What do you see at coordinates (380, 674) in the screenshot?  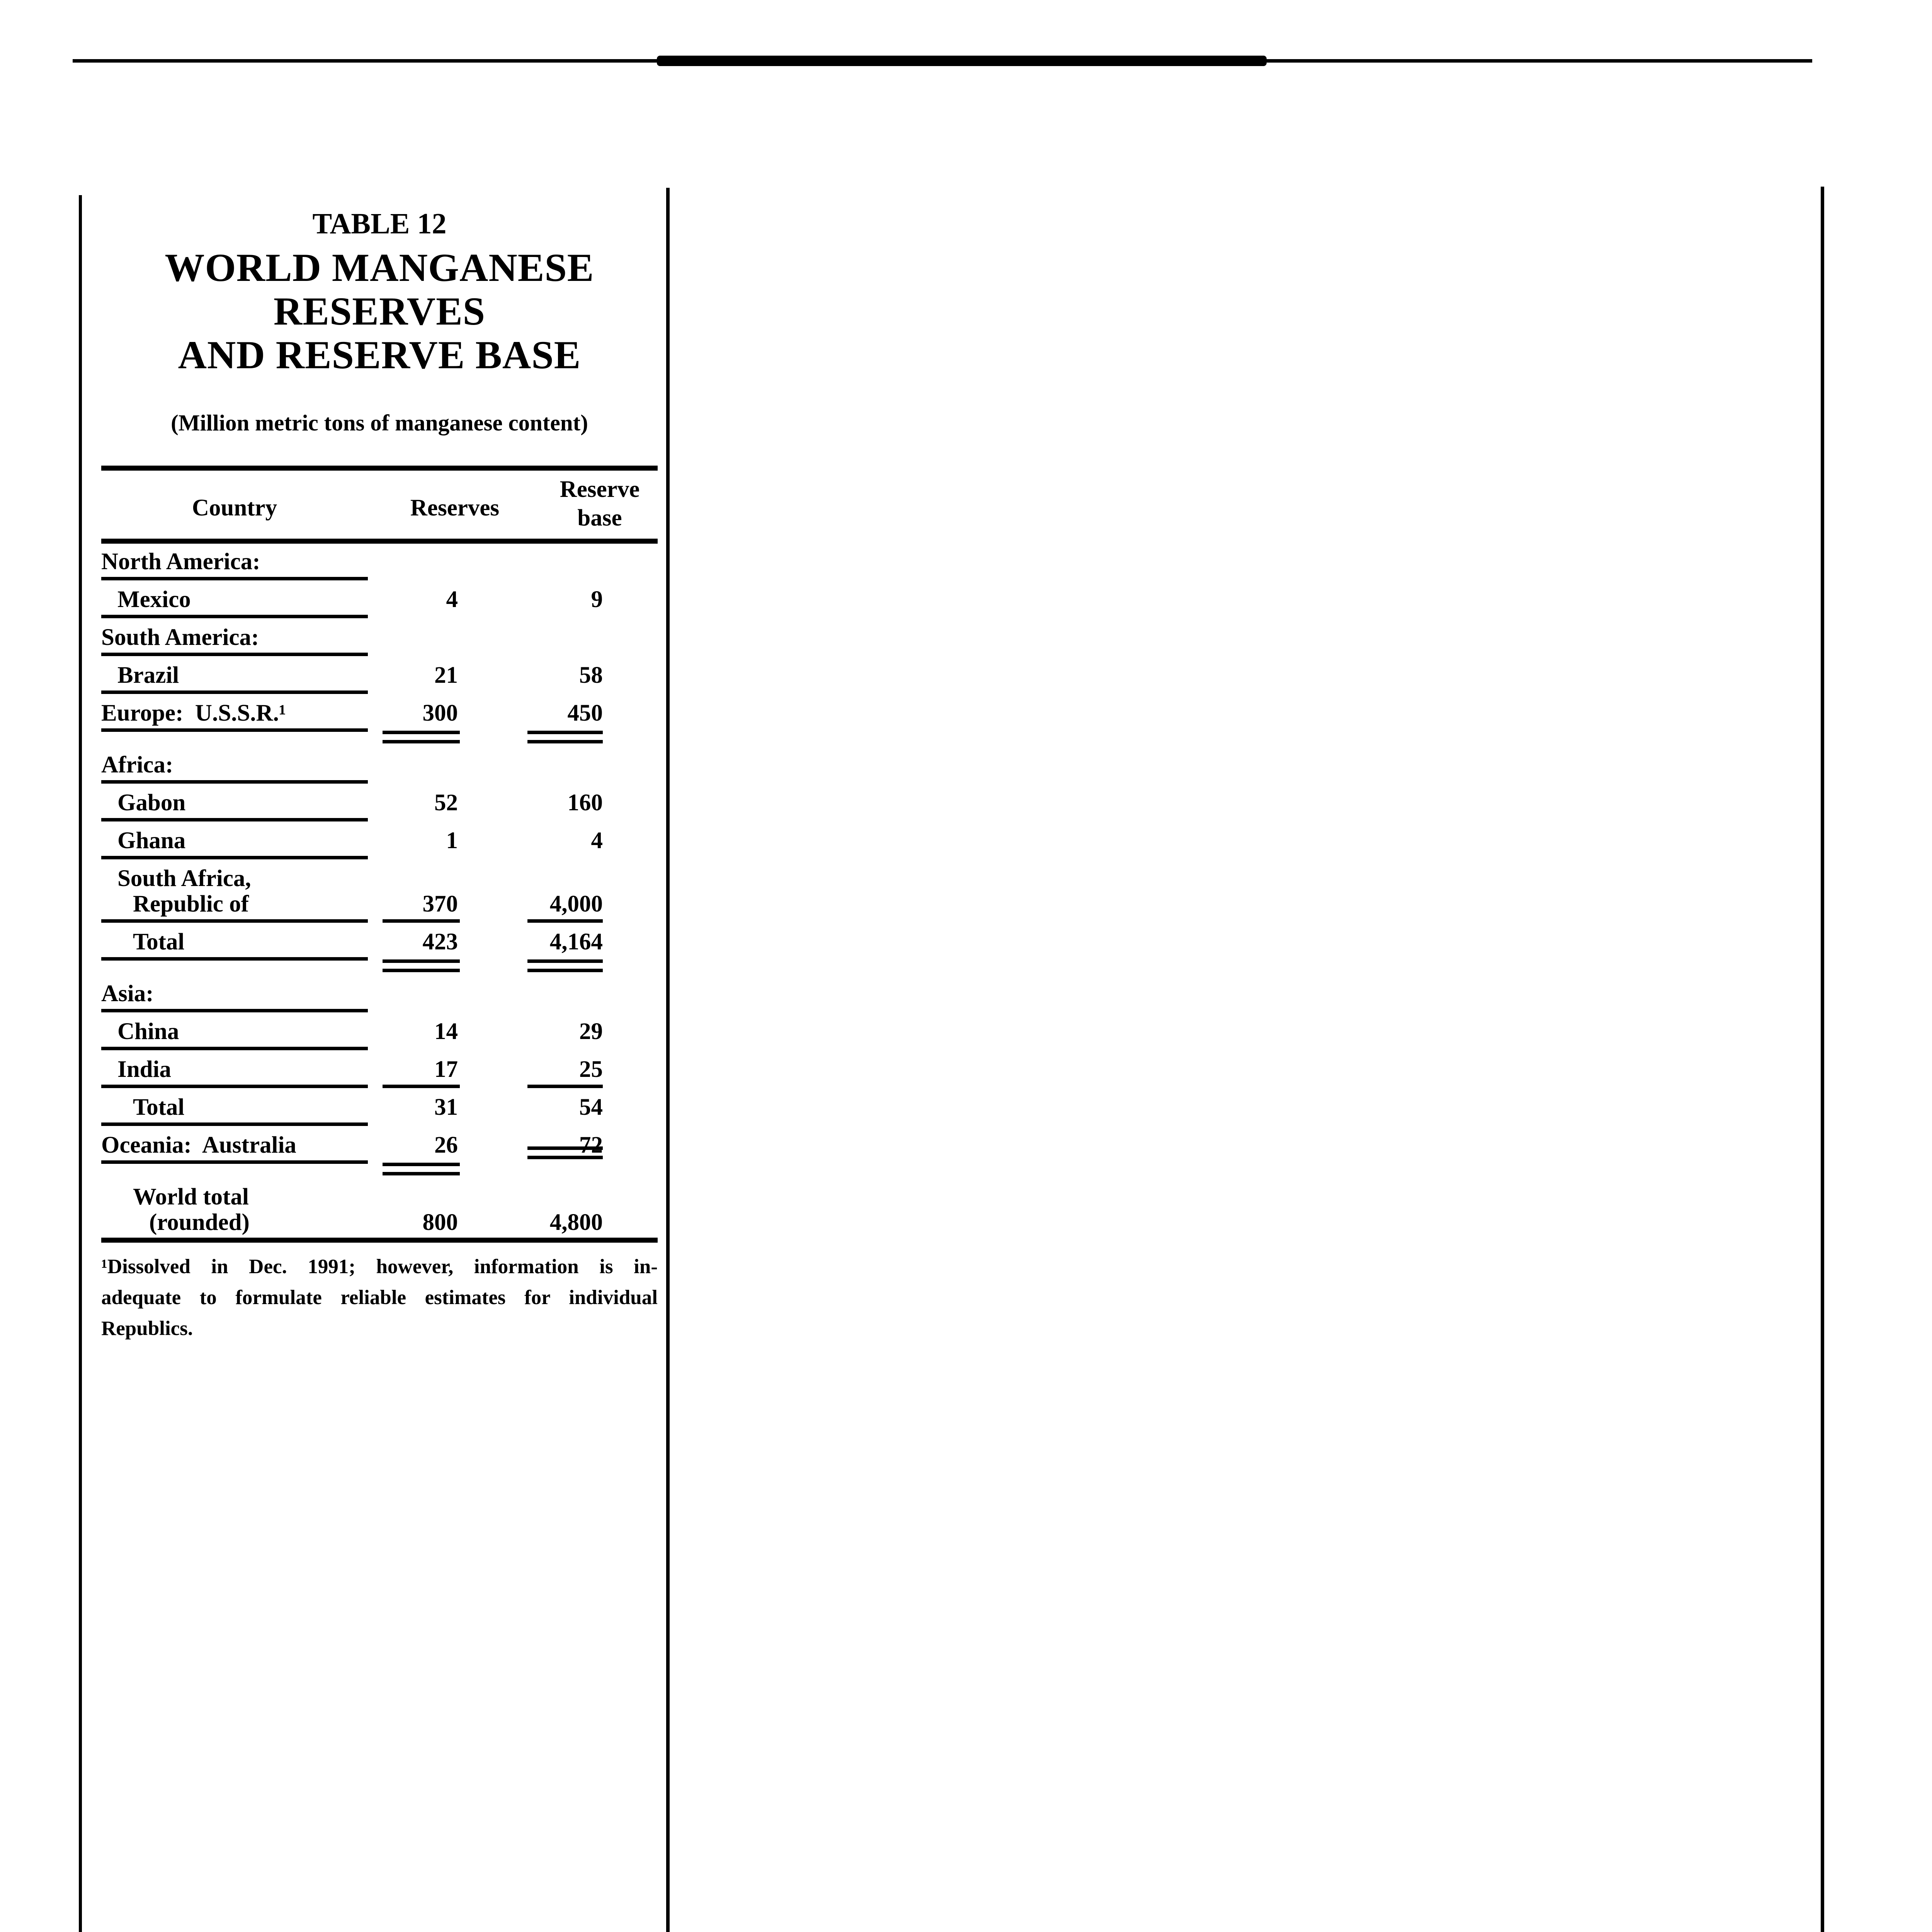 I see `table-row-brazil: Brazil 21 58` at bounding box center [380, 674].